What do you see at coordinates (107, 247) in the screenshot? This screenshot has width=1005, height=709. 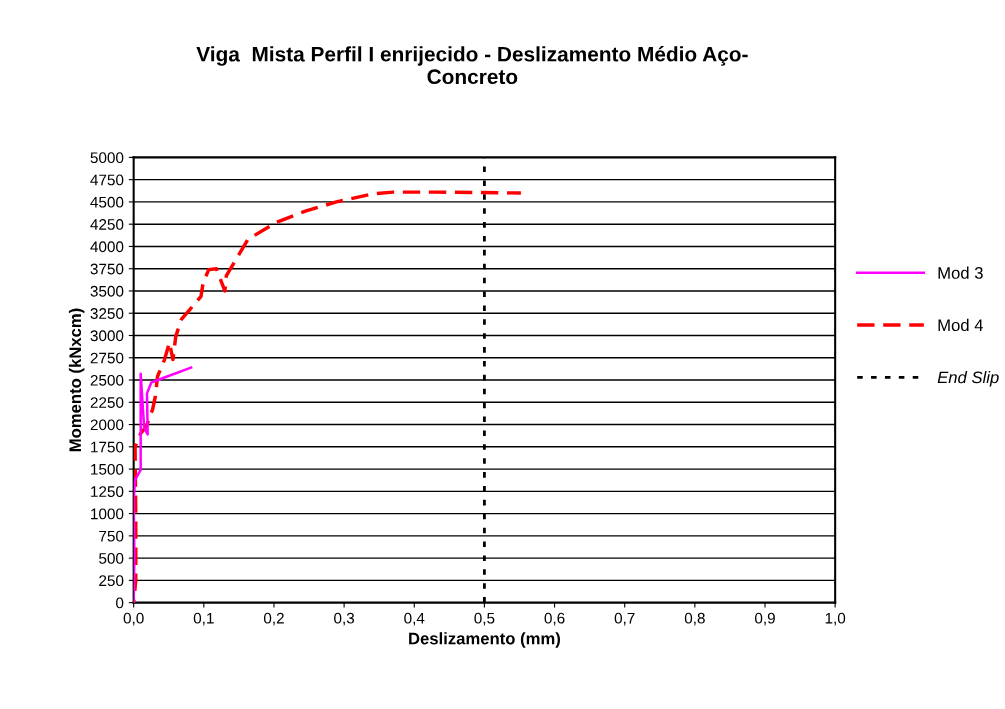 I see `y-tick-label: 4000` at bounding box center [107, 247].